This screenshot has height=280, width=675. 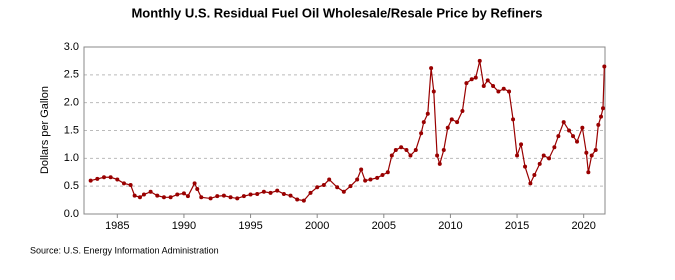 I want to click on y-axis-label: Dollars per Gallon, so click(x=45, y=130).